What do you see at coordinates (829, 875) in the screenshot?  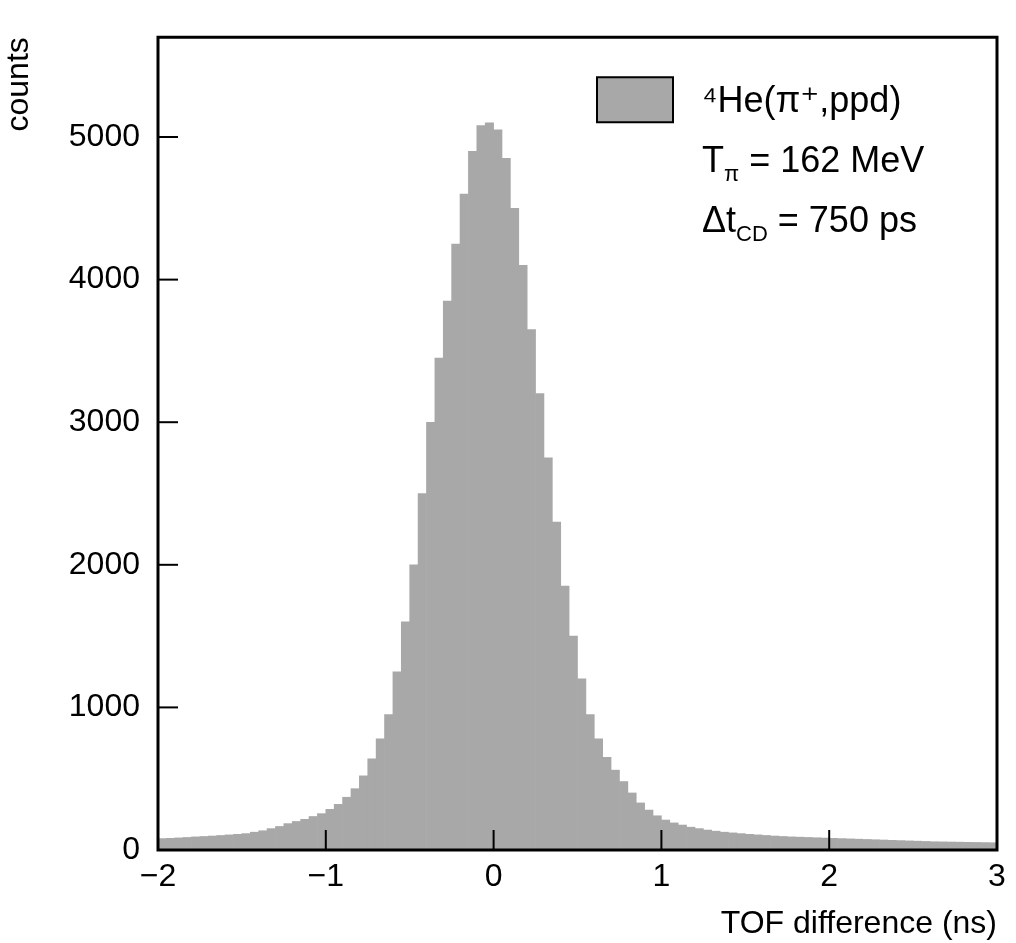 I see `x-tick-label: 2` at bounding box center [829, 875].